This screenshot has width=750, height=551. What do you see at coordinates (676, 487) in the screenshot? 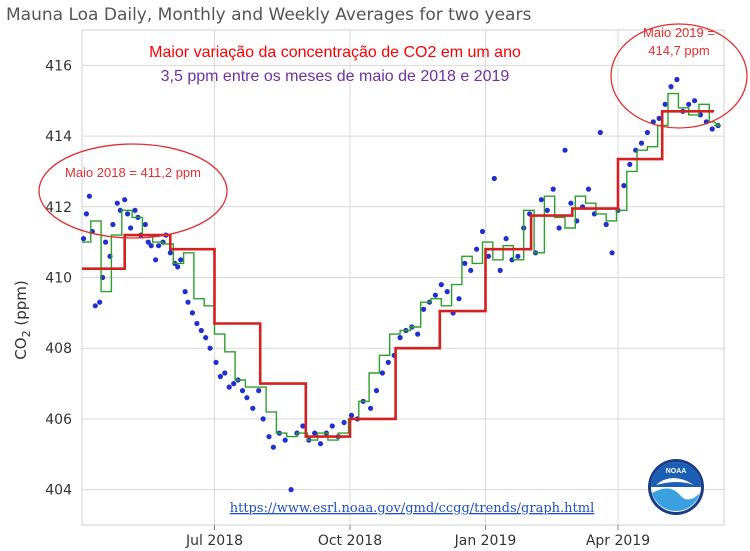
I see `noaa-logo-icon: NOAA` at bounding box center [676, 487].